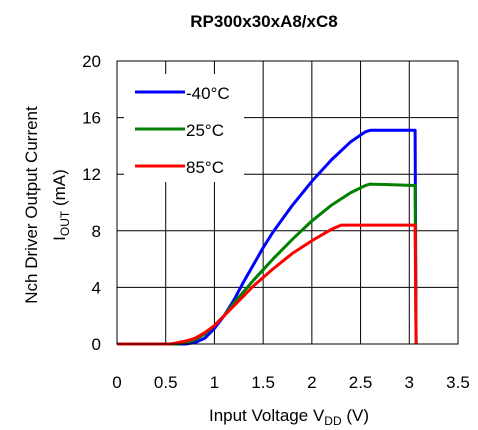 The width and height of the screenshot is (478, 430). Describe the element at coordinates (91, 203) in the screenshot. I see `y-tick-labels: 0 4 8 12 16 20` at that location.